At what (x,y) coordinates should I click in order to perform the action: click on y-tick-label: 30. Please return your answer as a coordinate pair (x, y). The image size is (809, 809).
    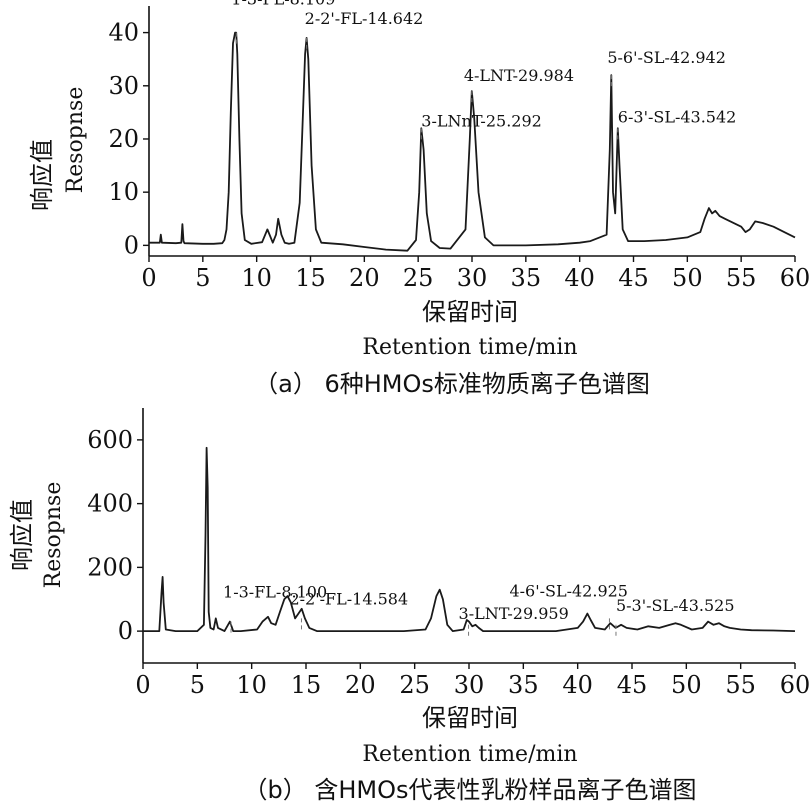
    Looking at the image, I should click on (123, 86).